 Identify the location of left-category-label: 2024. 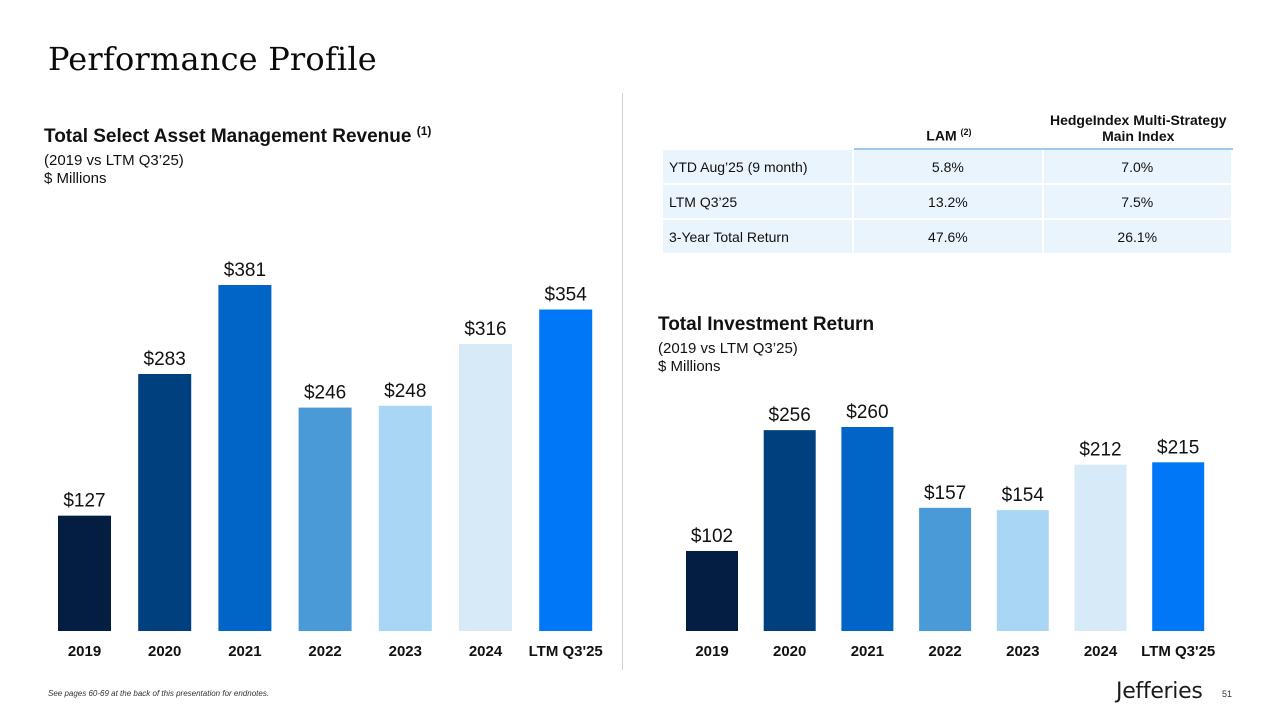
(486, 651).